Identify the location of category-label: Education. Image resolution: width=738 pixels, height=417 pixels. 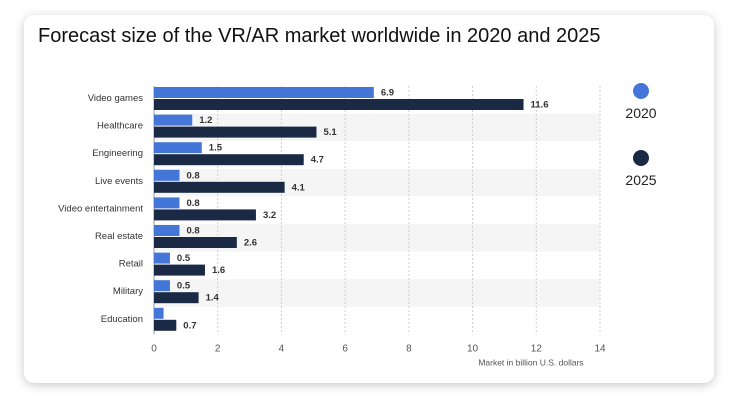
(122, 319).